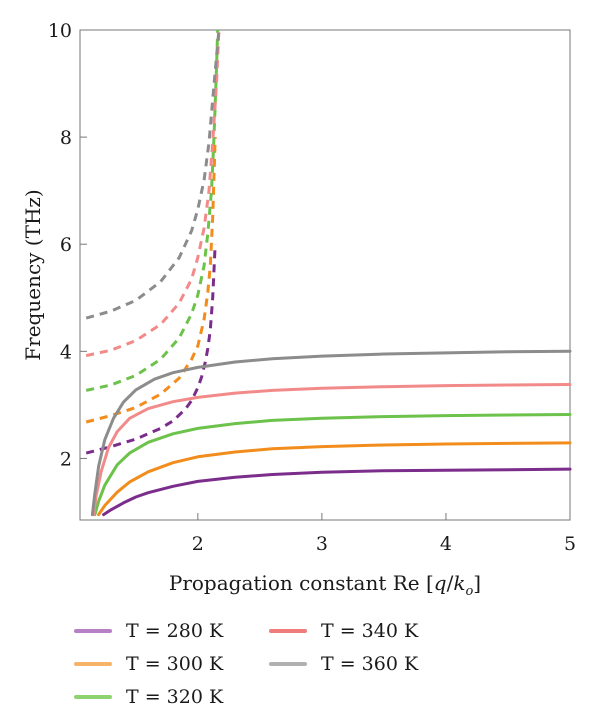 The width and height of the screenshot is (600, 726). I want to click on series-300k-dashed-line, so click(151, 280).